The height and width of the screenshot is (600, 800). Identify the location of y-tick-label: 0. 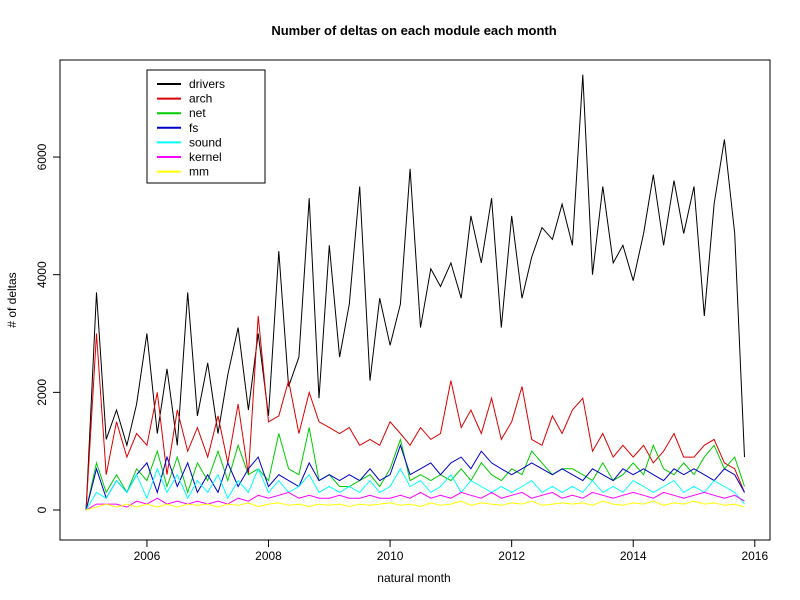
(42, 509).